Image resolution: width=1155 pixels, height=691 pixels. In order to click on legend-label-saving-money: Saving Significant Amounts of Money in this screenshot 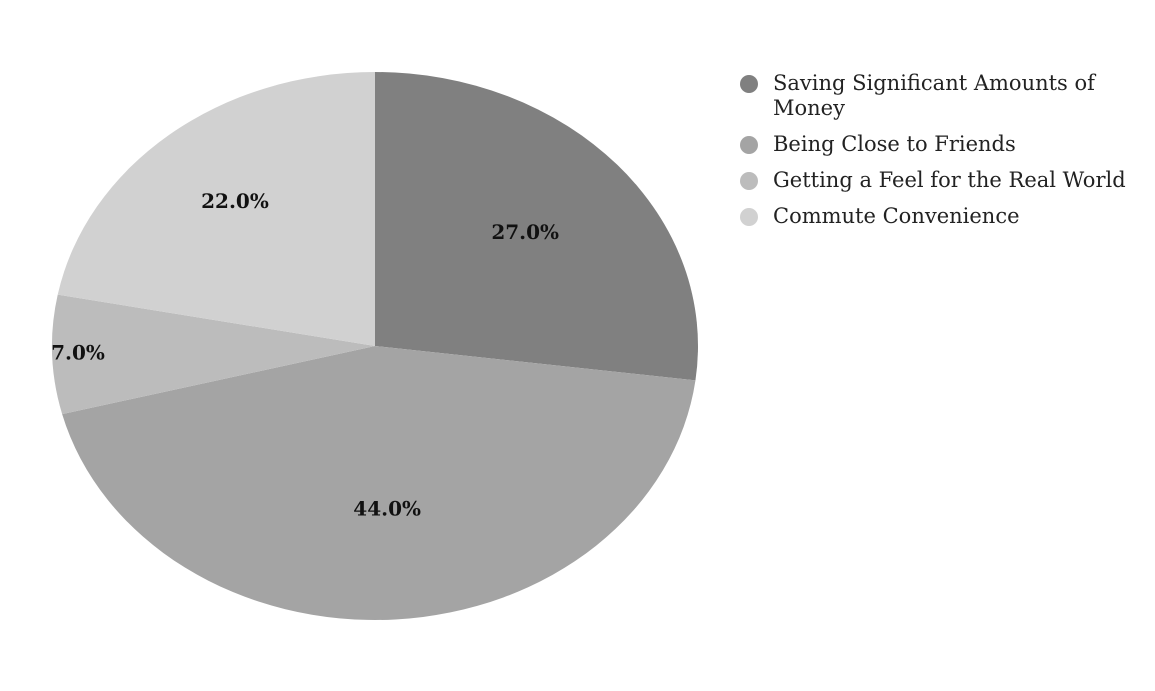, I will do `click(934, 95)`.